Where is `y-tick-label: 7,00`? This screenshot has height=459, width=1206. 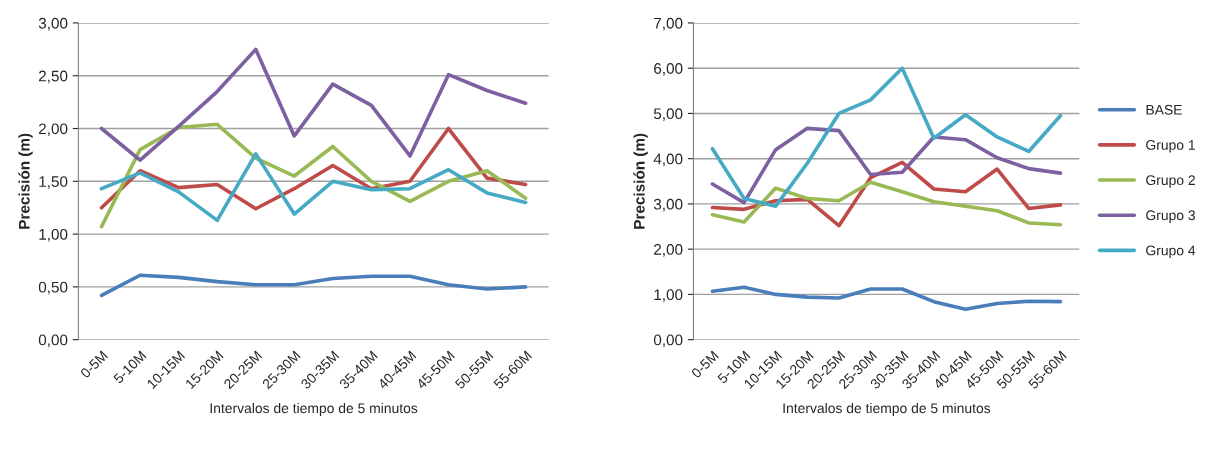 y-tick-label: 7,00 is located at coordinates (668, 24).